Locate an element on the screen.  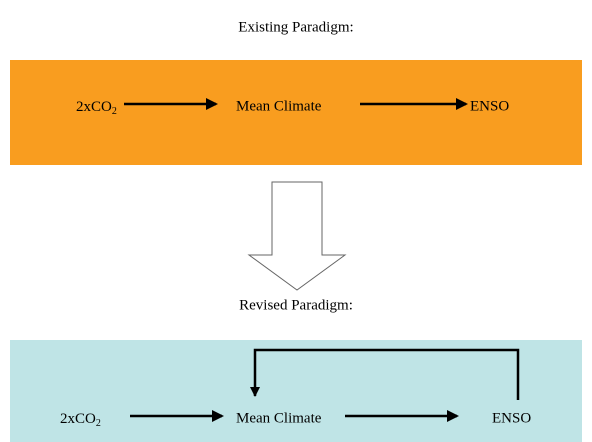
revised-title: Revised Paradigm: is located at coordinates (296, 305).